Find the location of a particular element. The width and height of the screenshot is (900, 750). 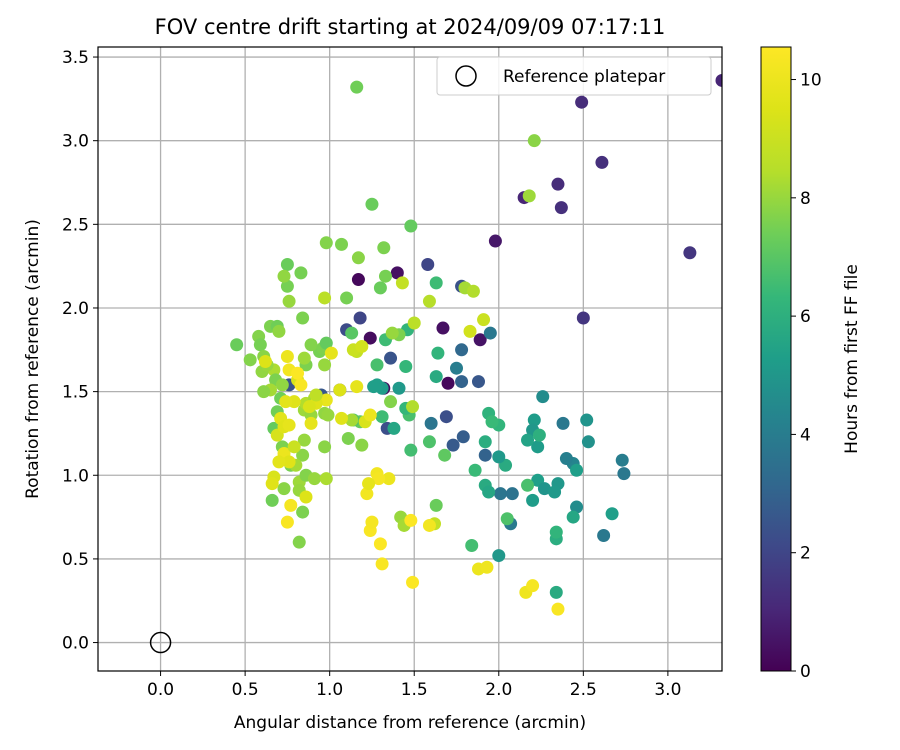

legend-box is located at coordinates (574, 76).